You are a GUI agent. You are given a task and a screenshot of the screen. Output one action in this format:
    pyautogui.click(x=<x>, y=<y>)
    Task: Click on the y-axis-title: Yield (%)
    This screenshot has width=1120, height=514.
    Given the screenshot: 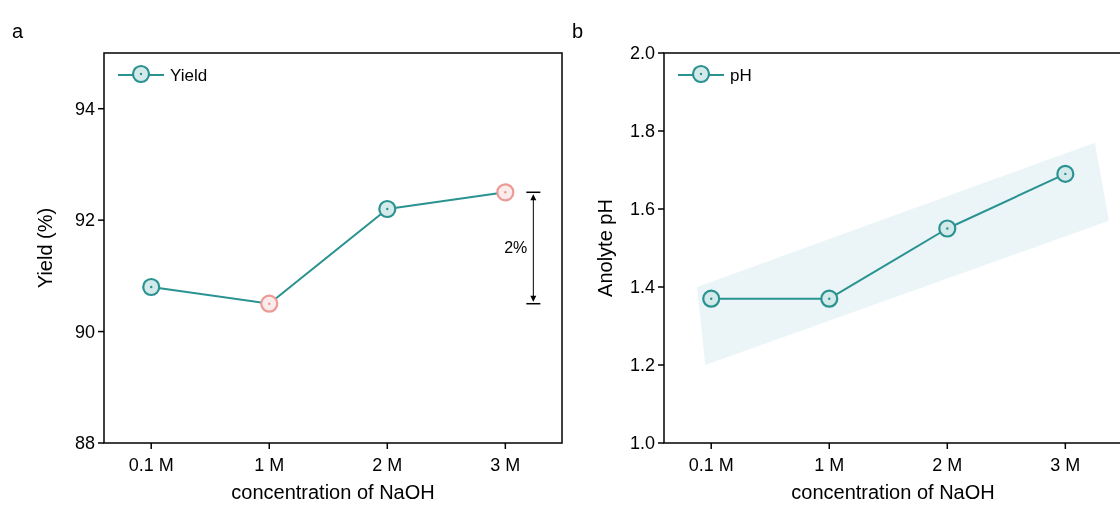 What is the action you would take?
    pyautogui.click(x=45, y=248)
    